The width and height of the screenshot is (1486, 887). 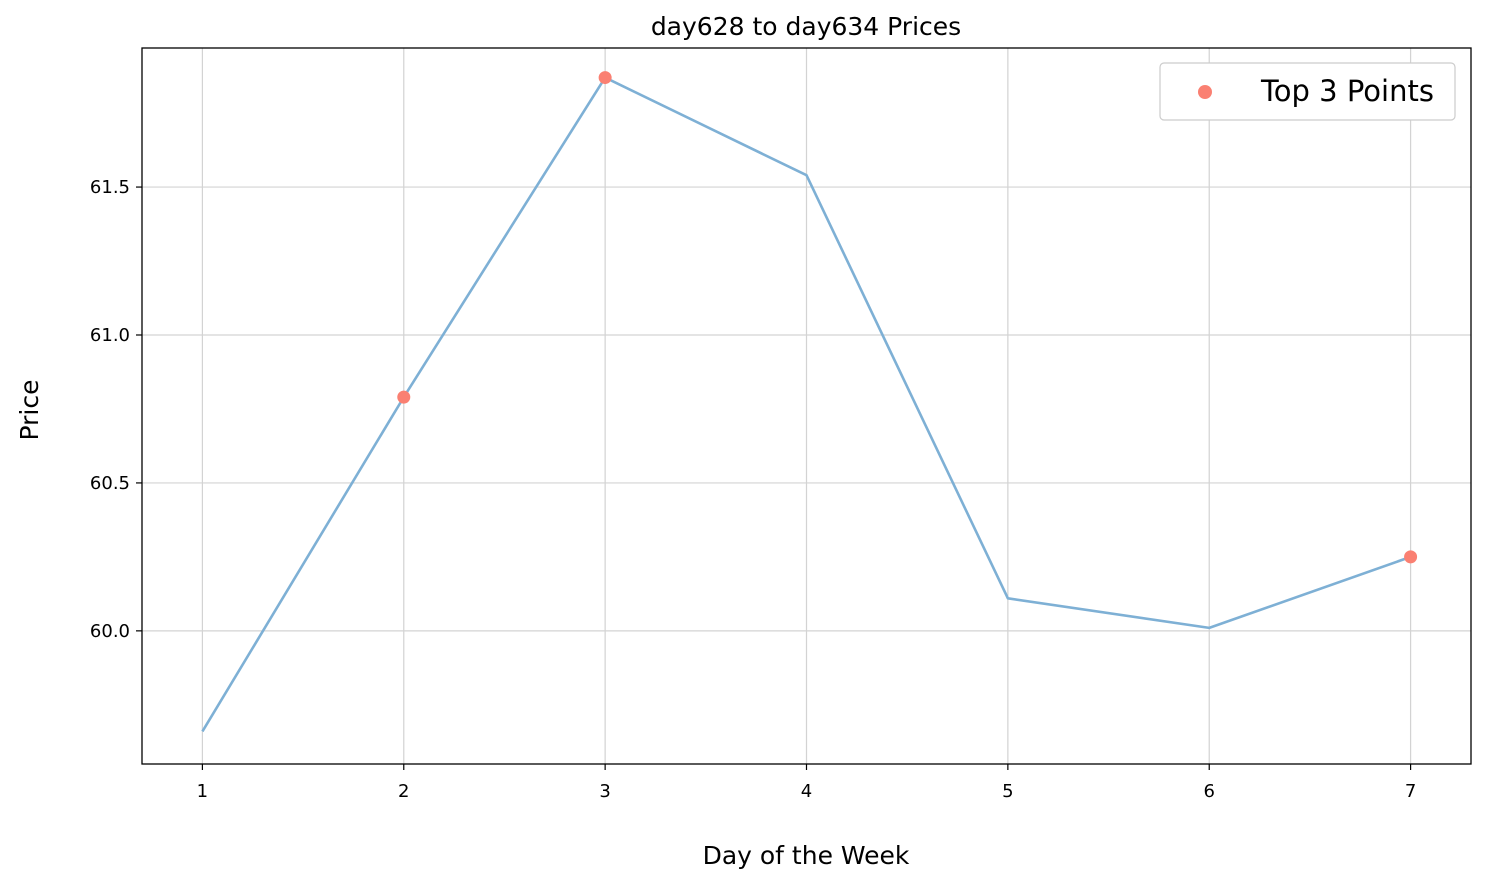 I want to click on legend: Top 3 Points, so click(x=1307, y=91).